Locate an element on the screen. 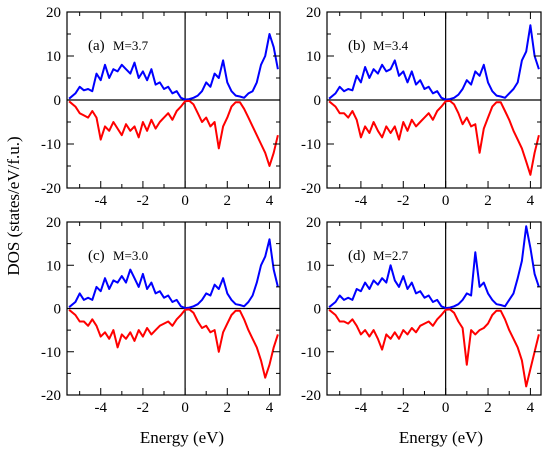 This screenshot has width=550, height=451. y-axis-title: DOS (states/eV/f.u.) is located at coordinates (13, 205).